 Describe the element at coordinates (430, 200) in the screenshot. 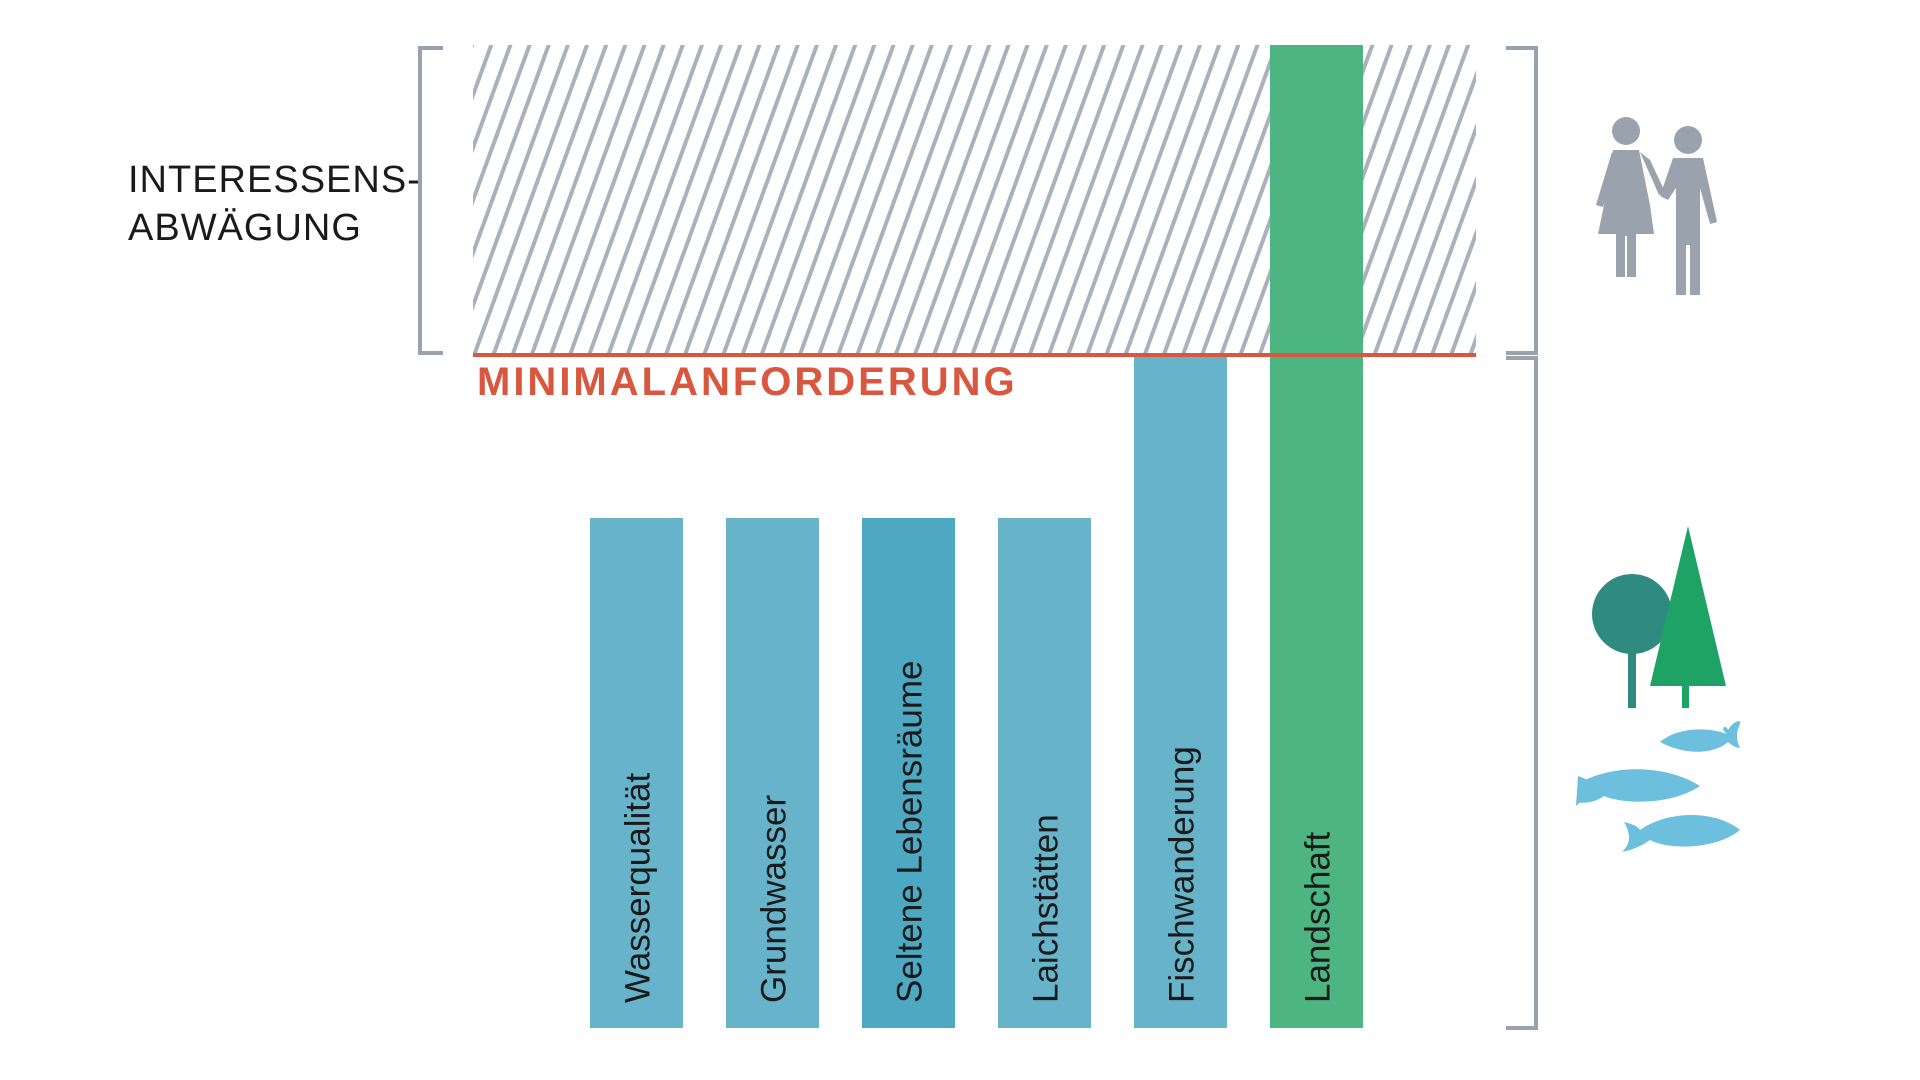

I see `left-bracket` at that location.